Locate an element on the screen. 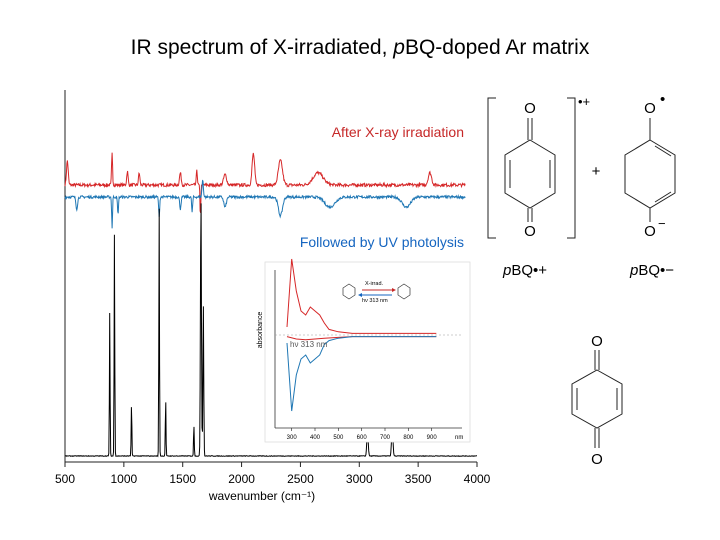 This screenshot has height=540, width=720. inset-photolysis-label: hν 313 nm is located at coordinates (309, 344).